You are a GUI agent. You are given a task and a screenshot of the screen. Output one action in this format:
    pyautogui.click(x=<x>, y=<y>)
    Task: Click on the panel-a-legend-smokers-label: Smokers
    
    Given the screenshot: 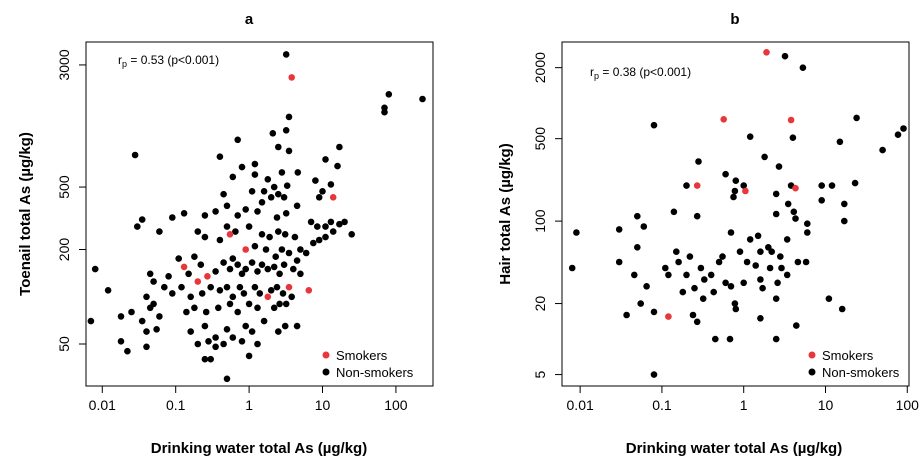 What is the action you would take?
    pyautogui.click(x=362, y=355)
    